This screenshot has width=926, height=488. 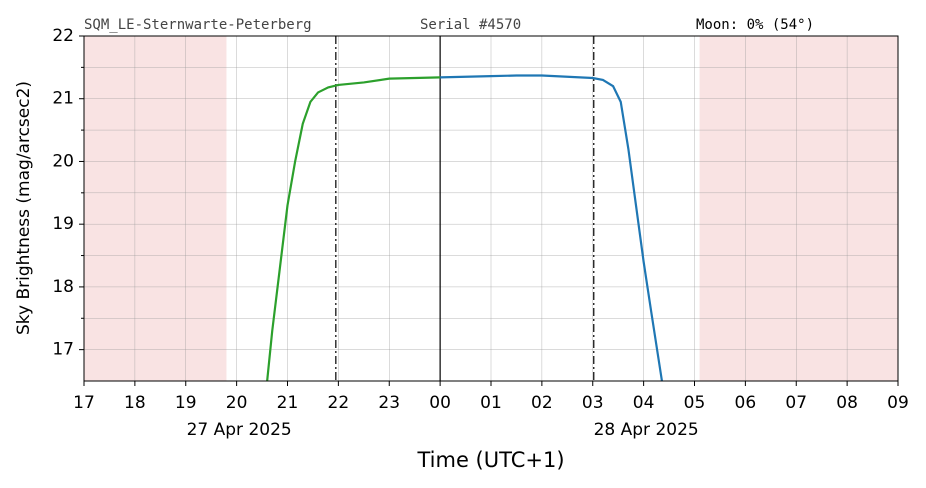 I want to click on serial: Serial #4570, so click(x=470, y=25).